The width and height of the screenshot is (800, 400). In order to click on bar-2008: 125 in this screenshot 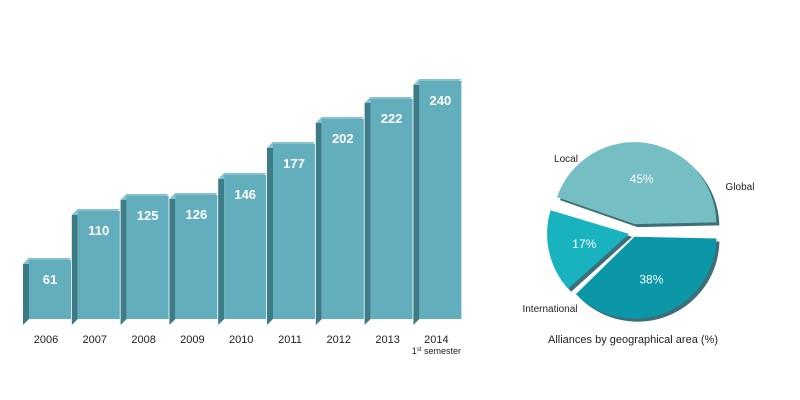, I will do `click(144, 259)`.